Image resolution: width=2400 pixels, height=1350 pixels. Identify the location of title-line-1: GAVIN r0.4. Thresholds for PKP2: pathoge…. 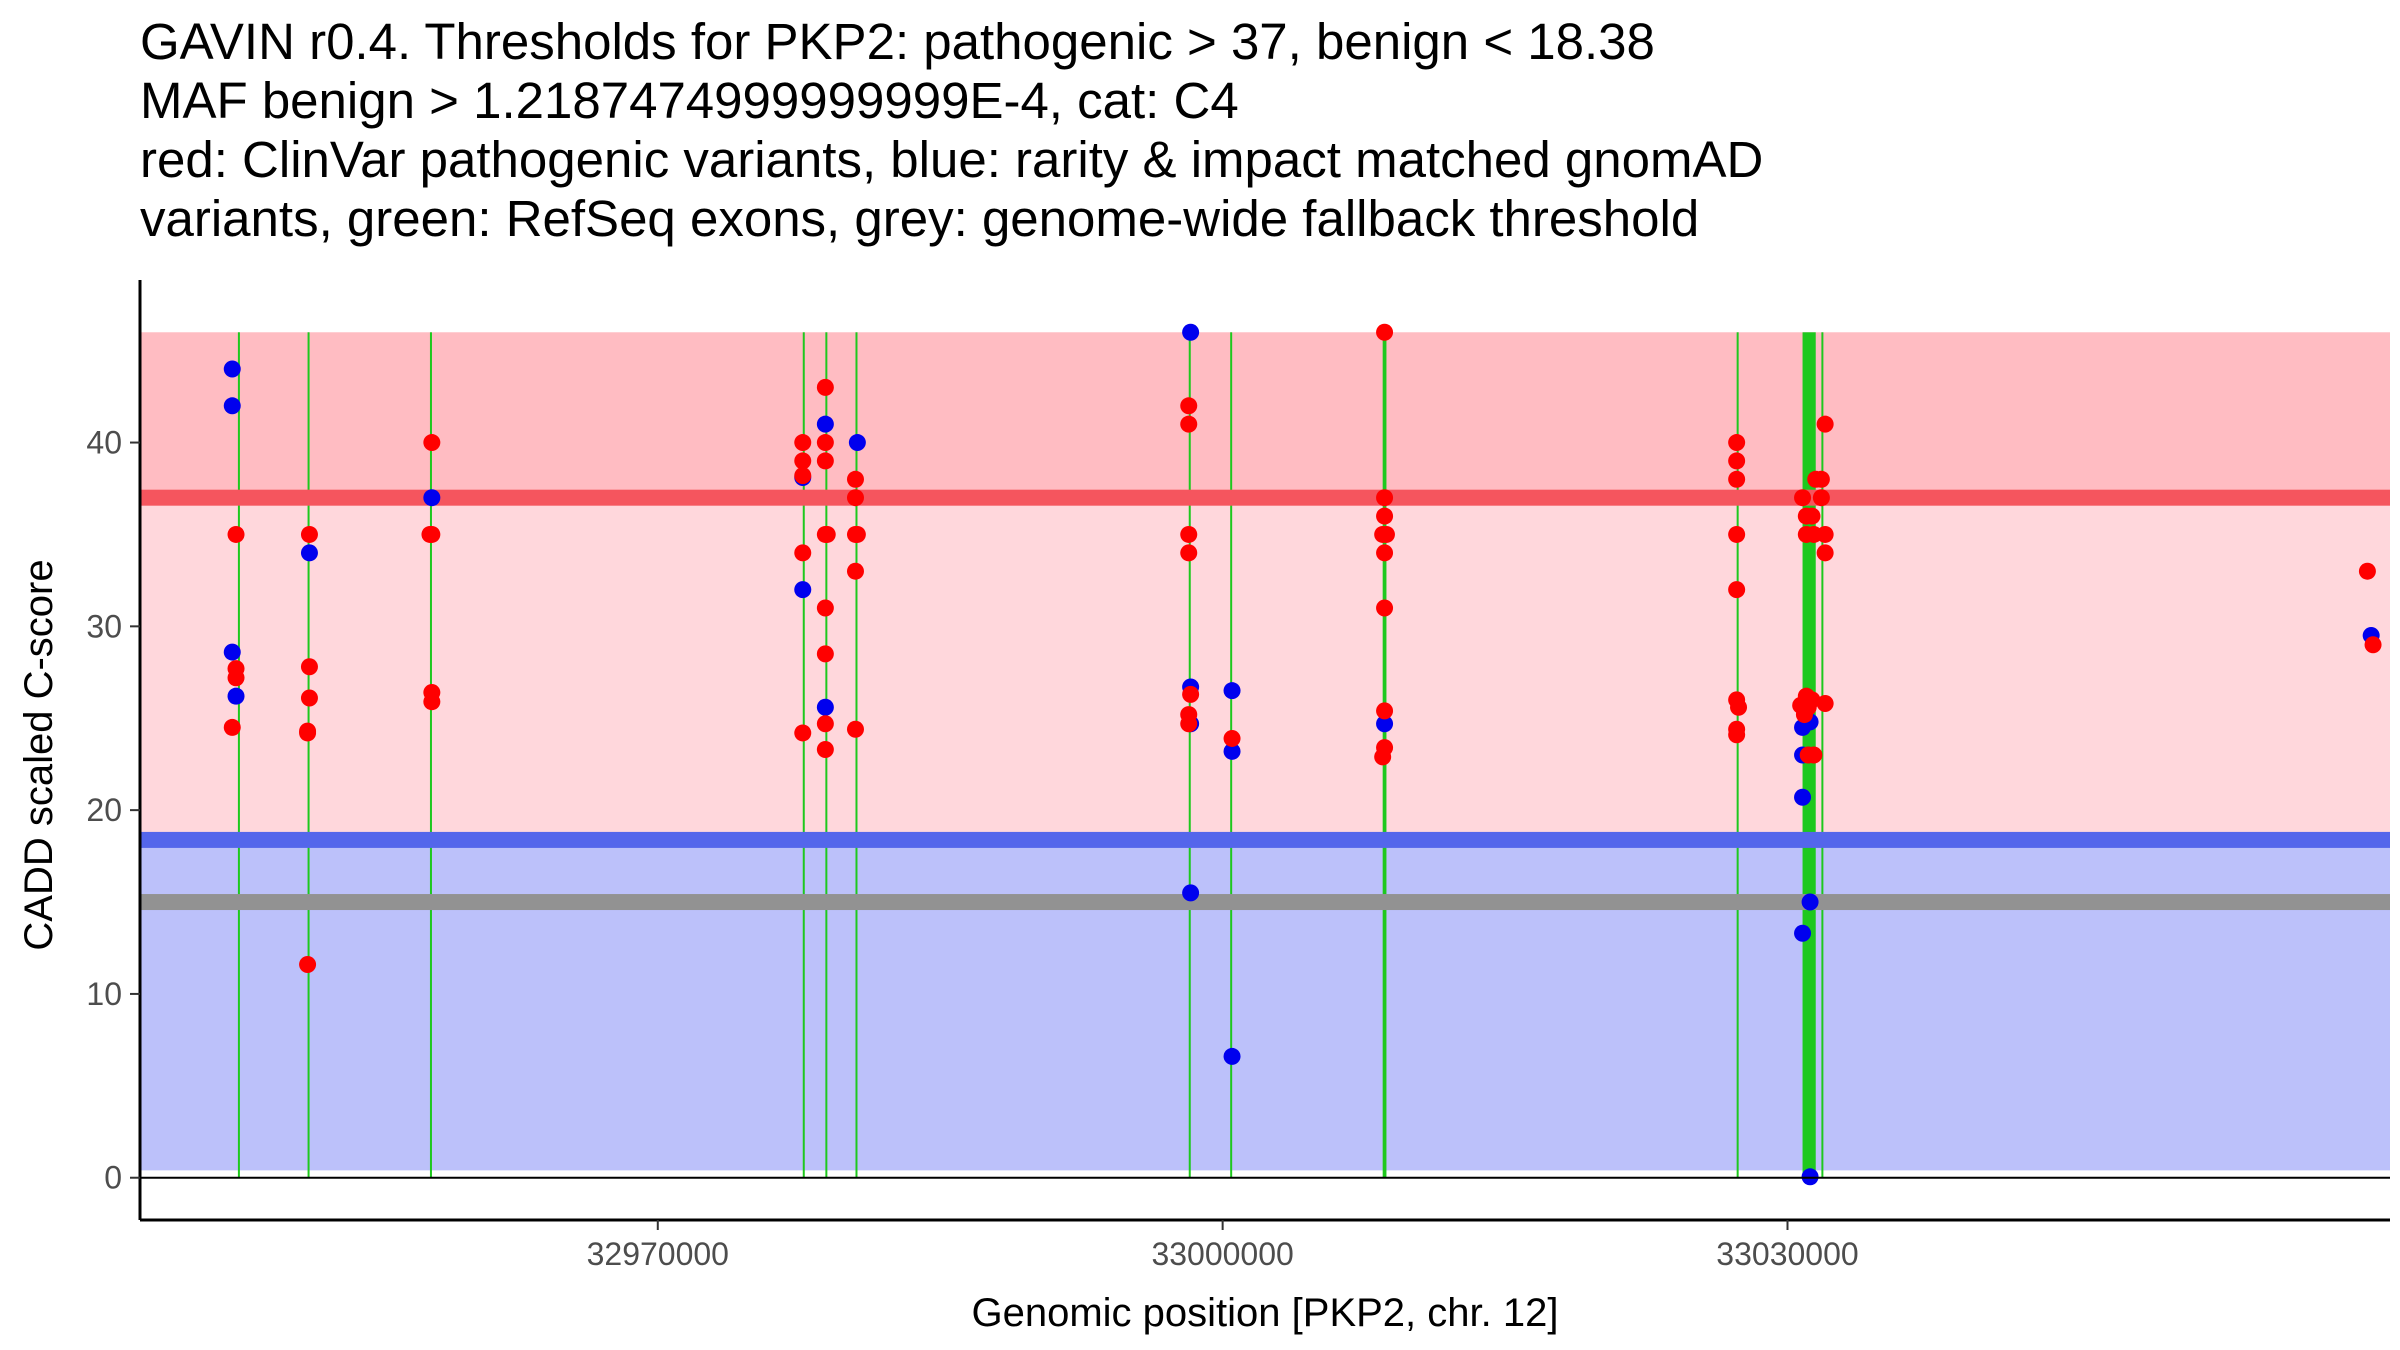
(897, 41).